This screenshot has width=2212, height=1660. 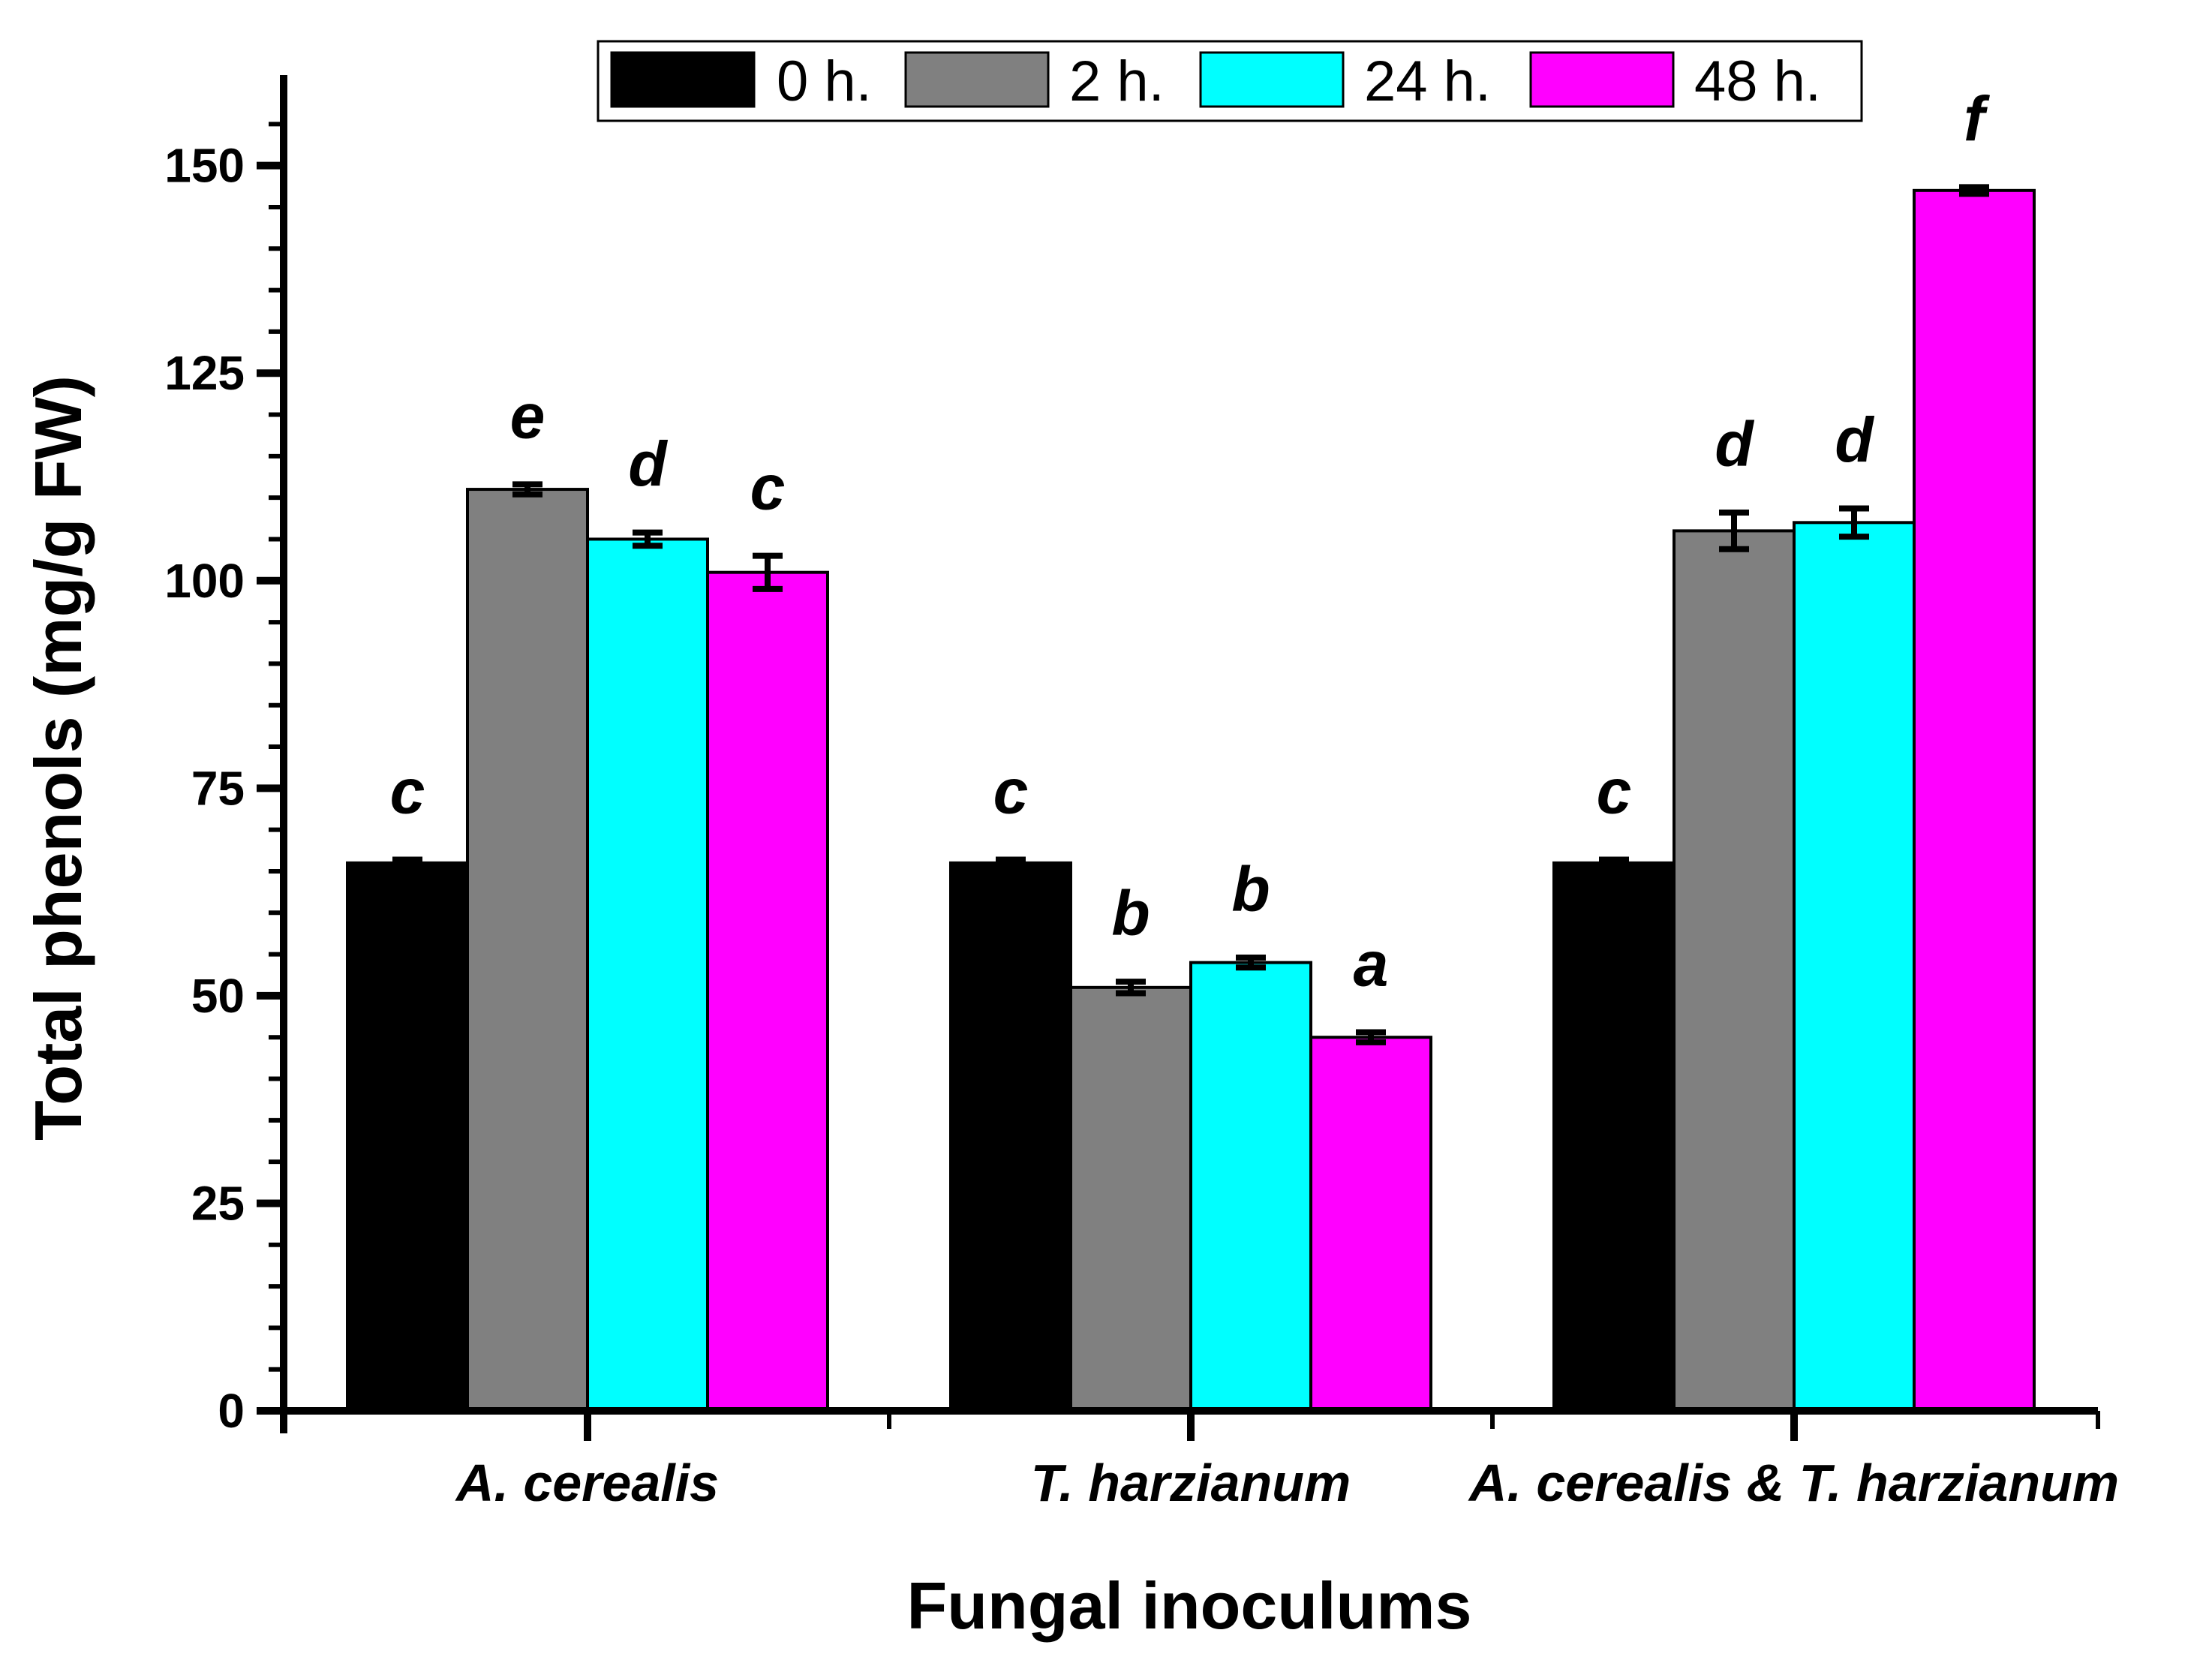 I want to click on significance-label: a, so click(x=1371, y=964).